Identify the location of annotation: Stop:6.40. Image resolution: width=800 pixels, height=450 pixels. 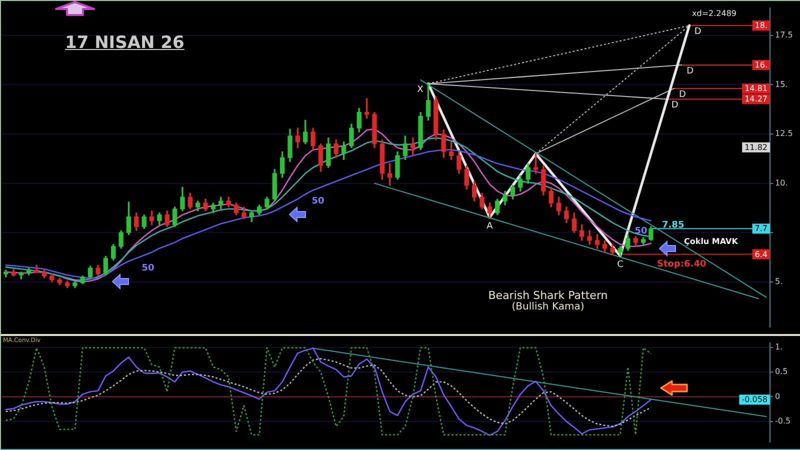
(681, 264).